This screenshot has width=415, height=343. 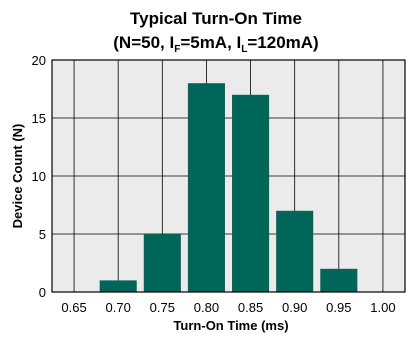 I want to click on x-tick-label: 0.80, so click(x=206, y=307).